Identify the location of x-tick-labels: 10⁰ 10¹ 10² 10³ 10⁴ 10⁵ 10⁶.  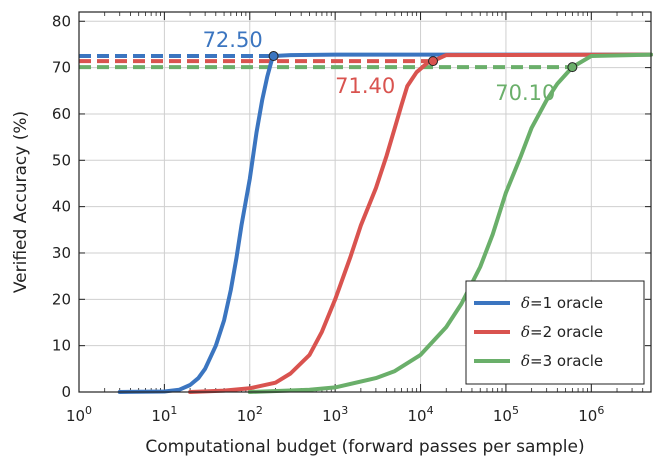
(335, 414).